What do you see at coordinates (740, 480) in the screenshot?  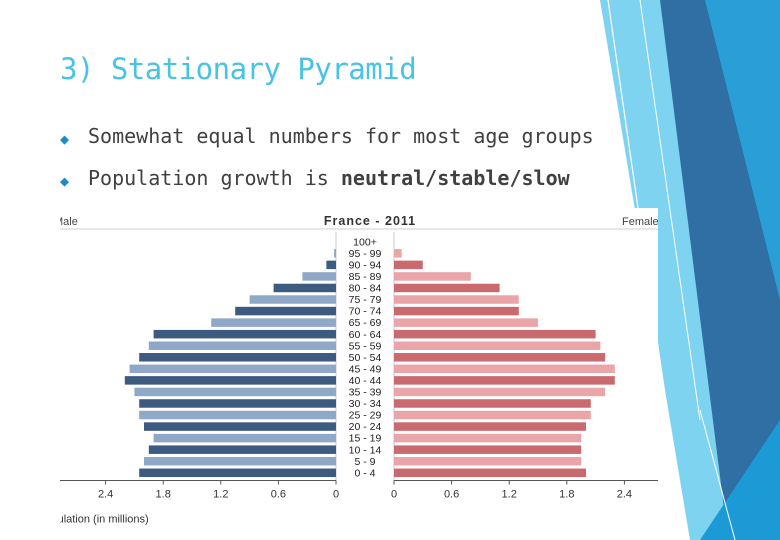 I see `deco-panel-bright` at bounding box center [740, 480].